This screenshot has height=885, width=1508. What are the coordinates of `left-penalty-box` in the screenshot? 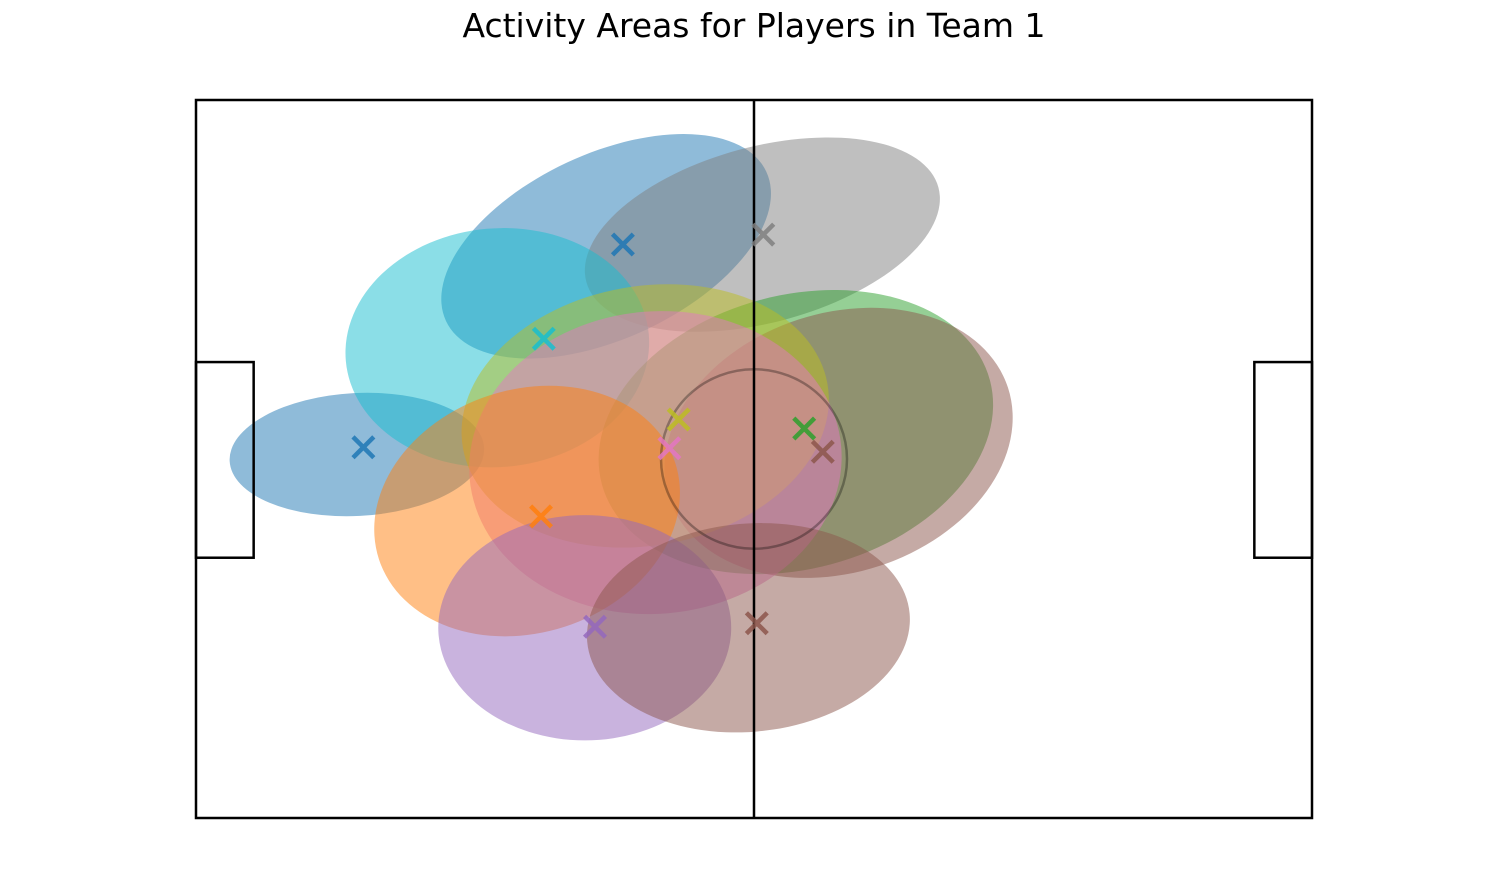 It's located at (224, 459).